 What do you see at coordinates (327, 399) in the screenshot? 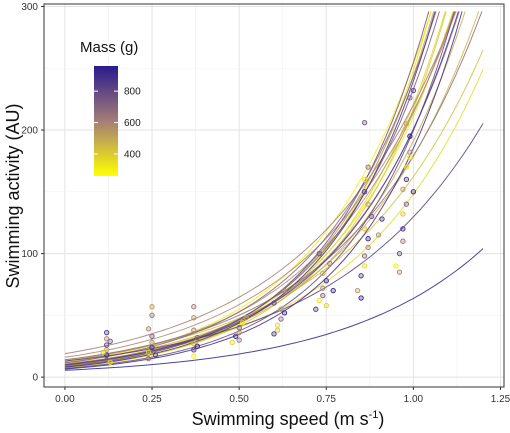
I see `x-tick-label: 0.75` at bounding box center [327, 399].